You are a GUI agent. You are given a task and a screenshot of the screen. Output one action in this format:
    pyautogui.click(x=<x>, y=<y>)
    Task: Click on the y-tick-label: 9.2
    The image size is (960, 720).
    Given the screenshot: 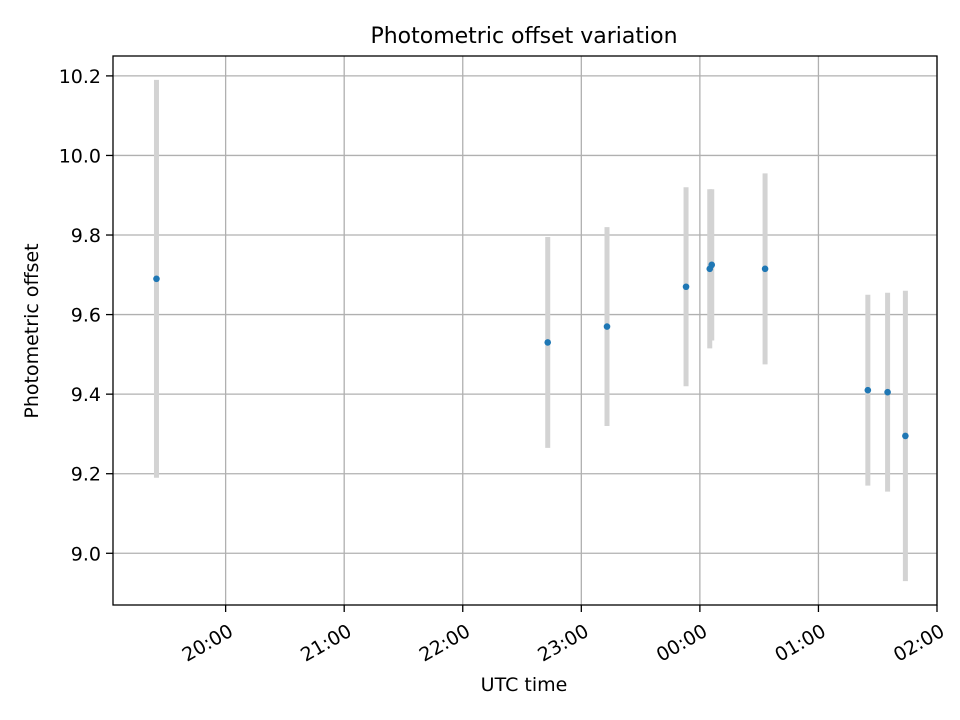 What is the action you would take?
    pyautogui.click(x=86, y=475)
    